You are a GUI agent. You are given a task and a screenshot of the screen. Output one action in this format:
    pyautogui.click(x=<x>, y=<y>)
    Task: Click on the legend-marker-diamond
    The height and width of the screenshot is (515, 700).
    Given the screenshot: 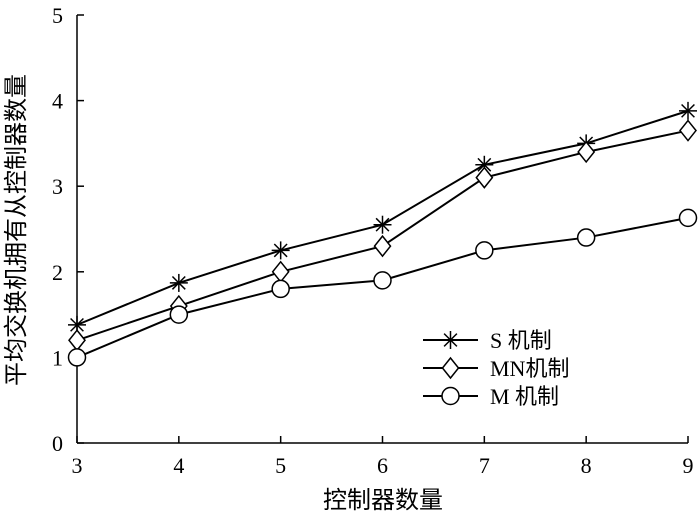 What is the action you would take?
    pyautogui.click(x=450, y=368)
    